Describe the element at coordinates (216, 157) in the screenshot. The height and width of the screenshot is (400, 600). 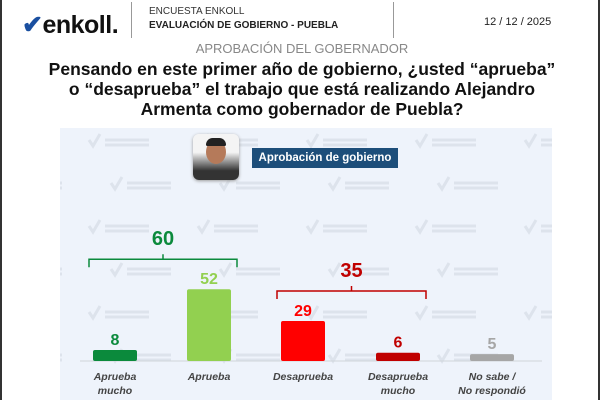
I see `governor-photo` at that location.